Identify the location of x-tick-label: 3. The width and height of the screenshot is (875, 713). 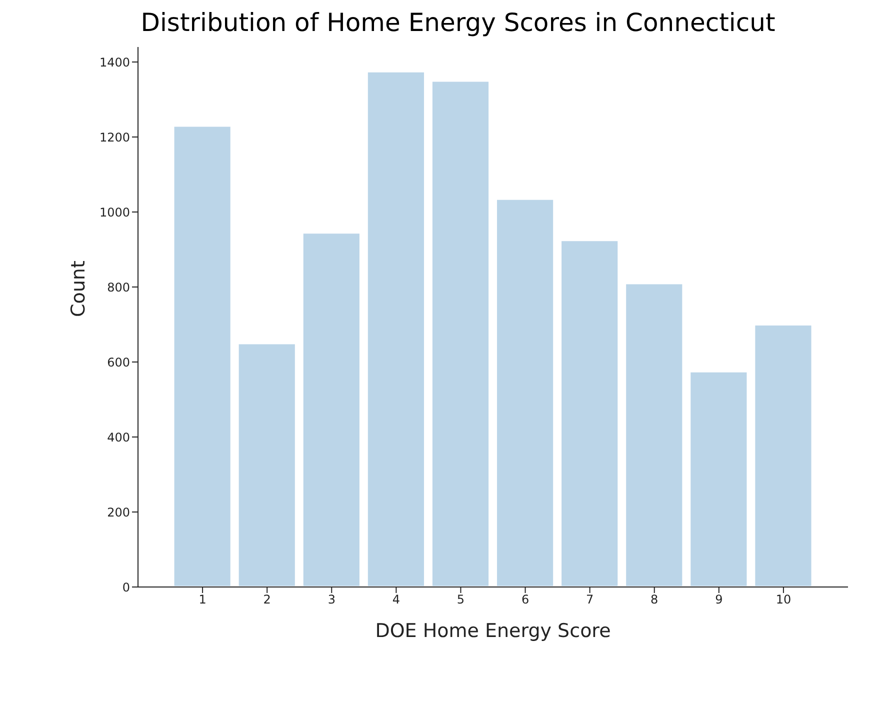
(332, 599).